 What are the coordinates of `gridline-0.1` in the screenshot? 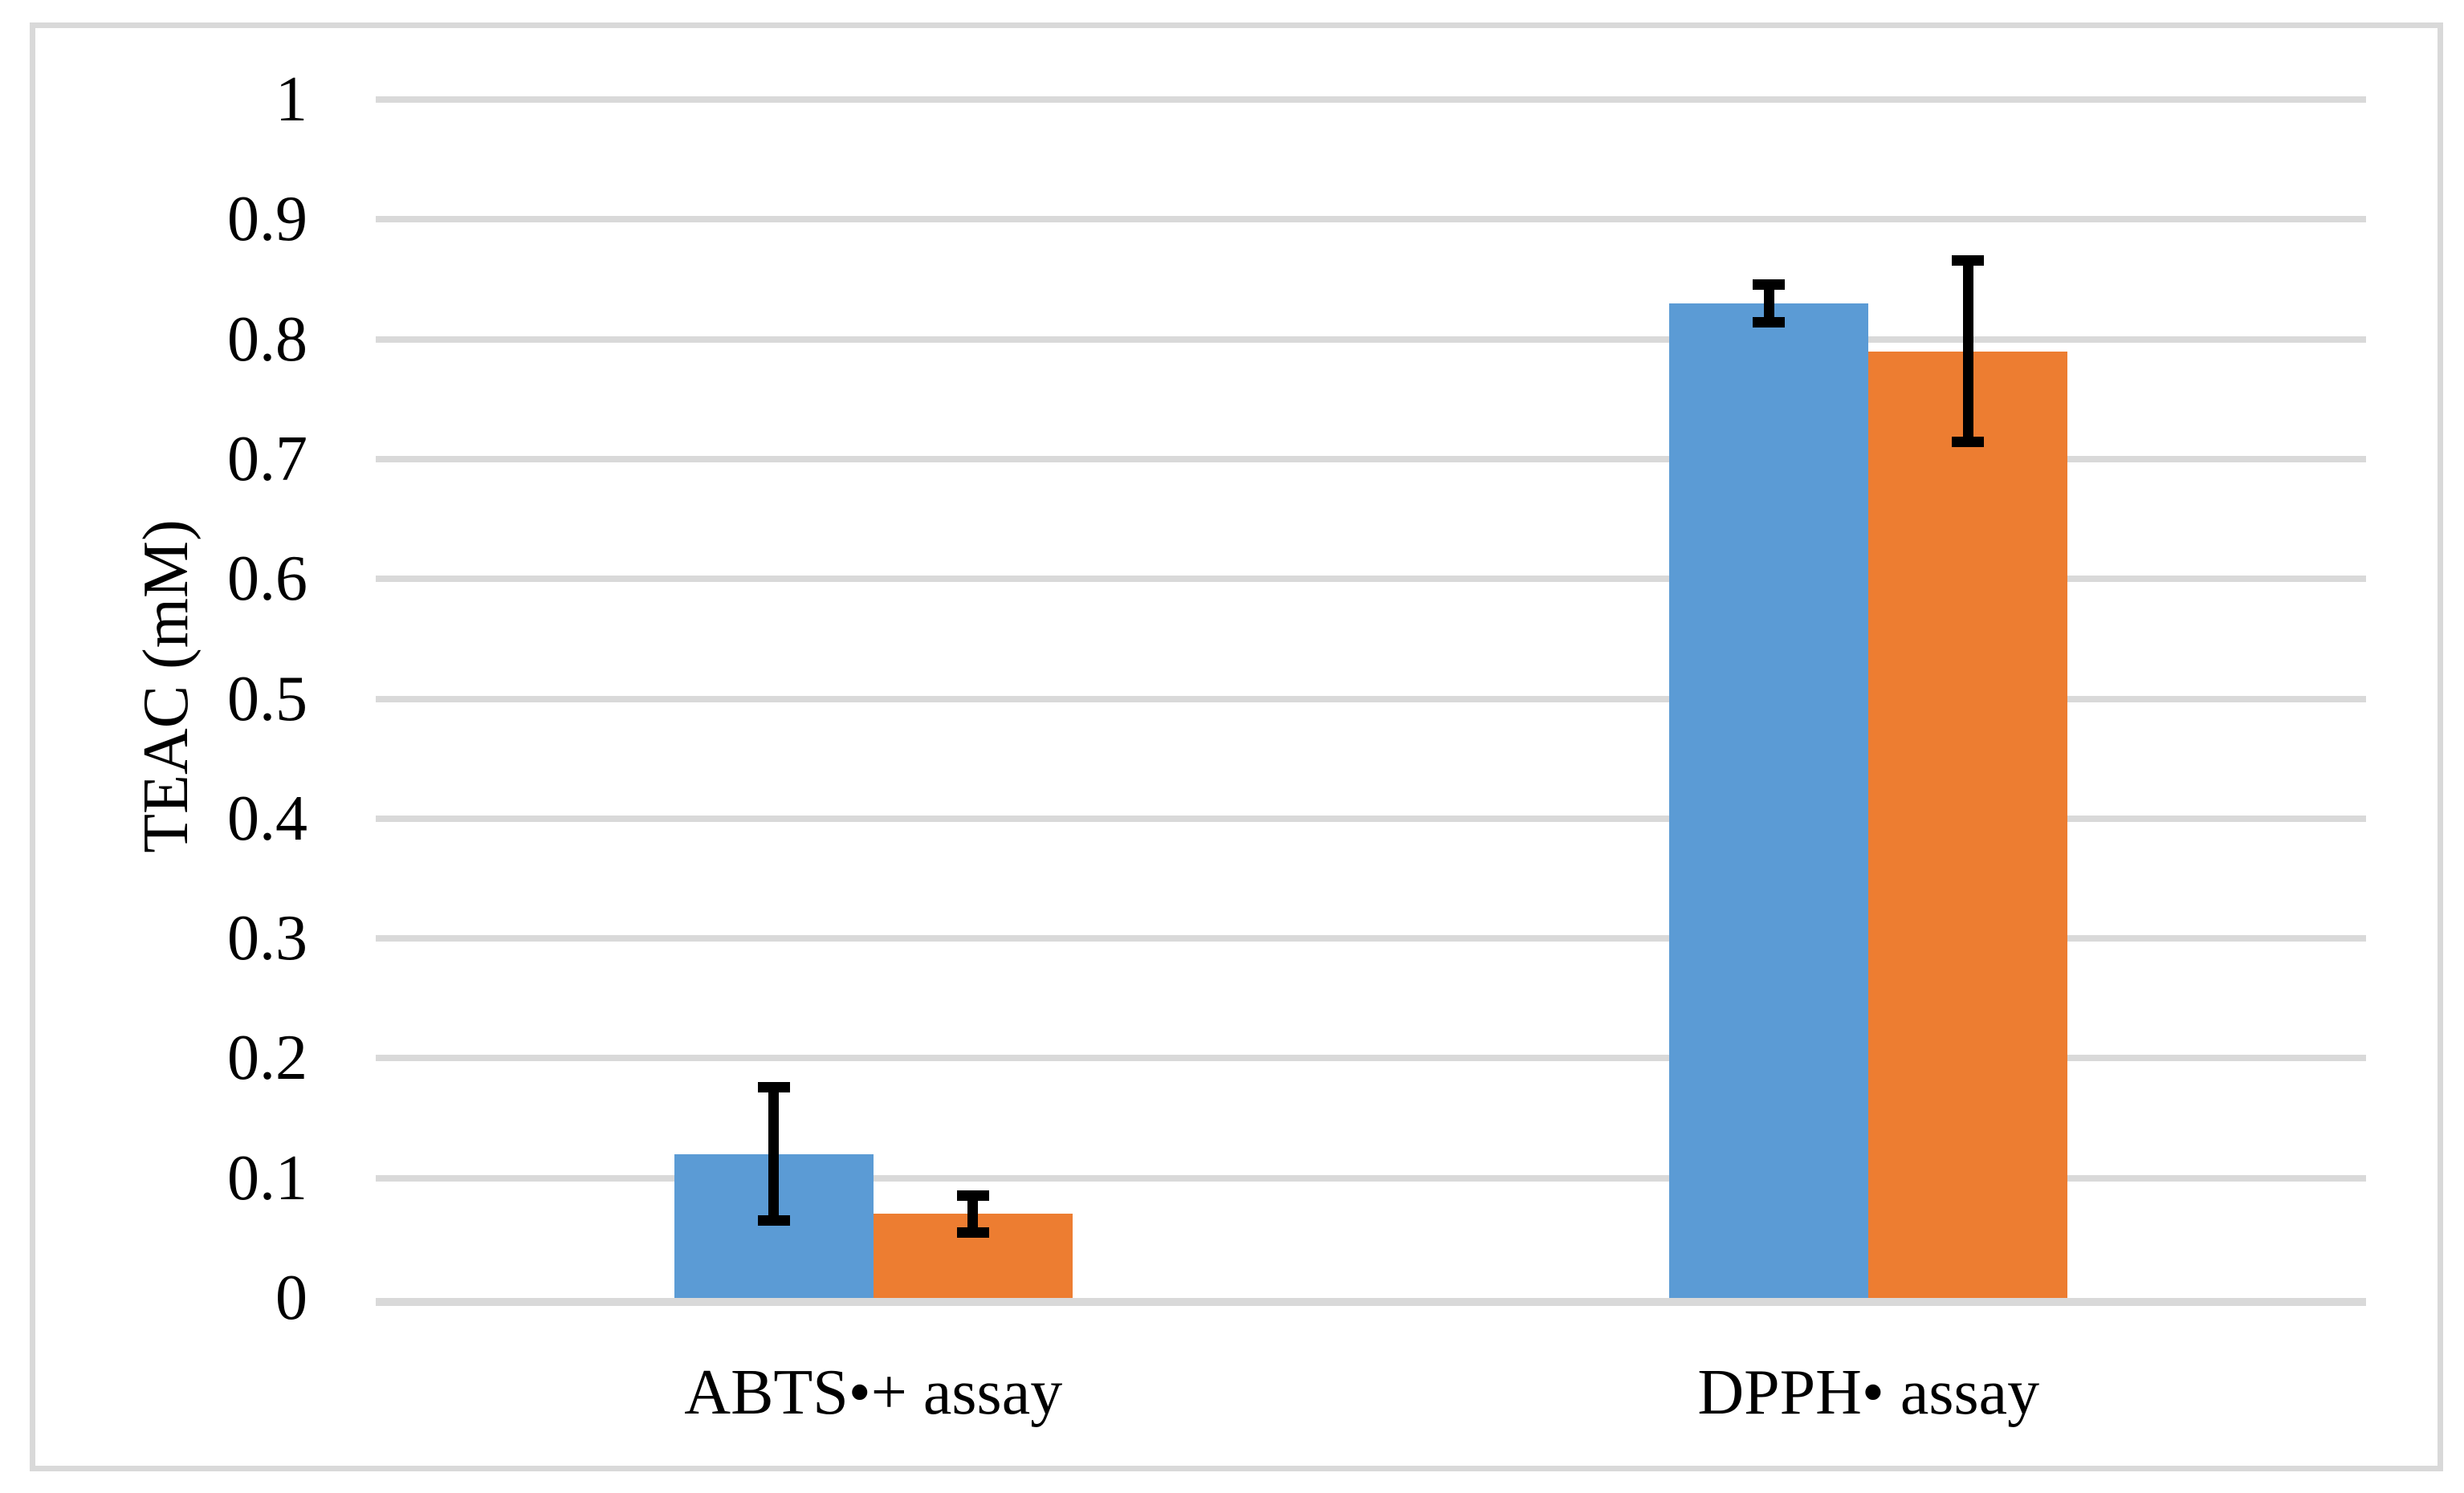 It's located at (1371, 1178).